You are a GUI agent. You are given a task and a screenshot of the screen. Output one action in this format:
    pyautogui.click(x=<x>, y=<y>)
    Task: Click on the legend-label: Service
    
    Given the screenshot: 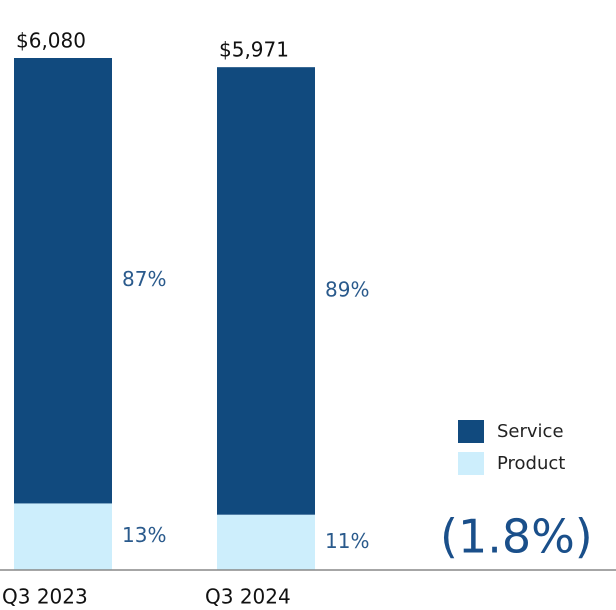 What is the action you would take?
    pyautogui.click(x=530, y=431)
    